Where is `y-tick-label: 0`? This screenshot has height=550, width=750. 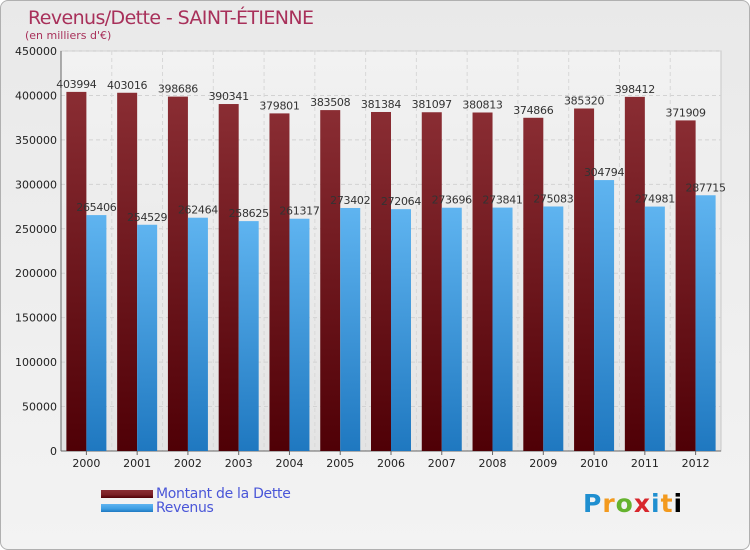
y-tick-label: 0 is located at coordinates (53, 451).